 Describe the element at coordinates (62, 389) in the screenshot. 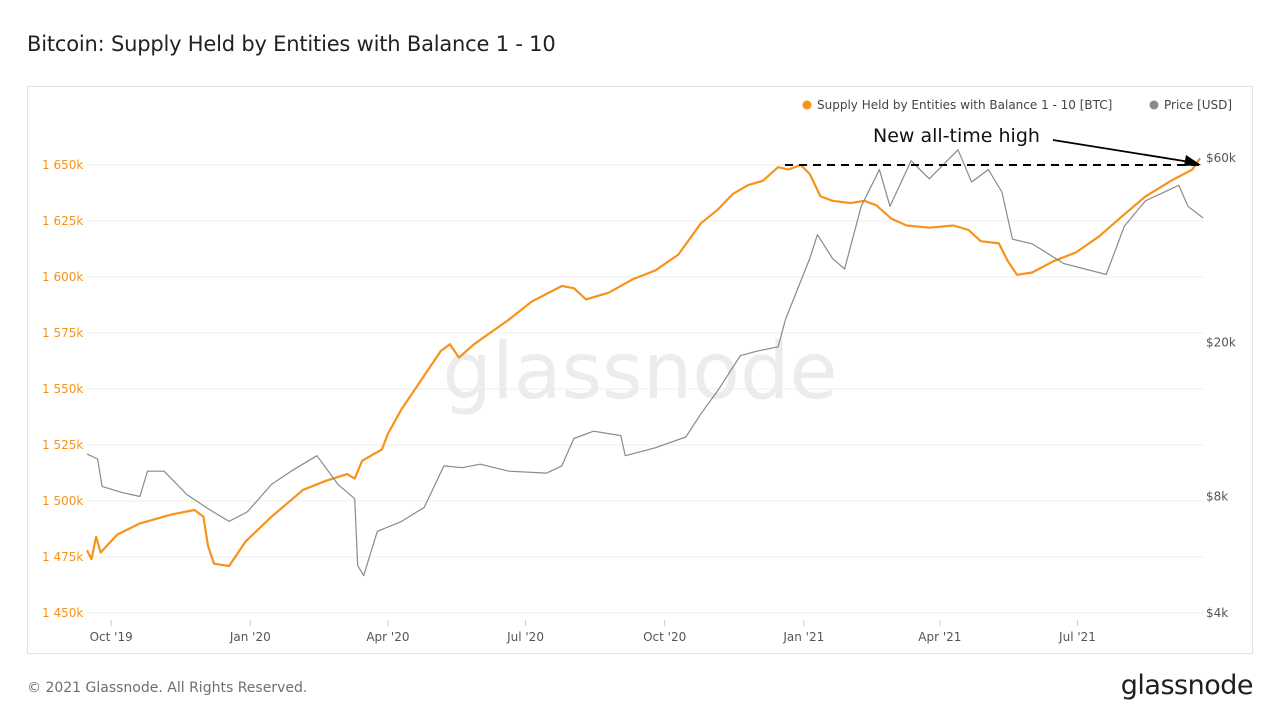

I see `y-left-tick-label: 1 550k` at that location.